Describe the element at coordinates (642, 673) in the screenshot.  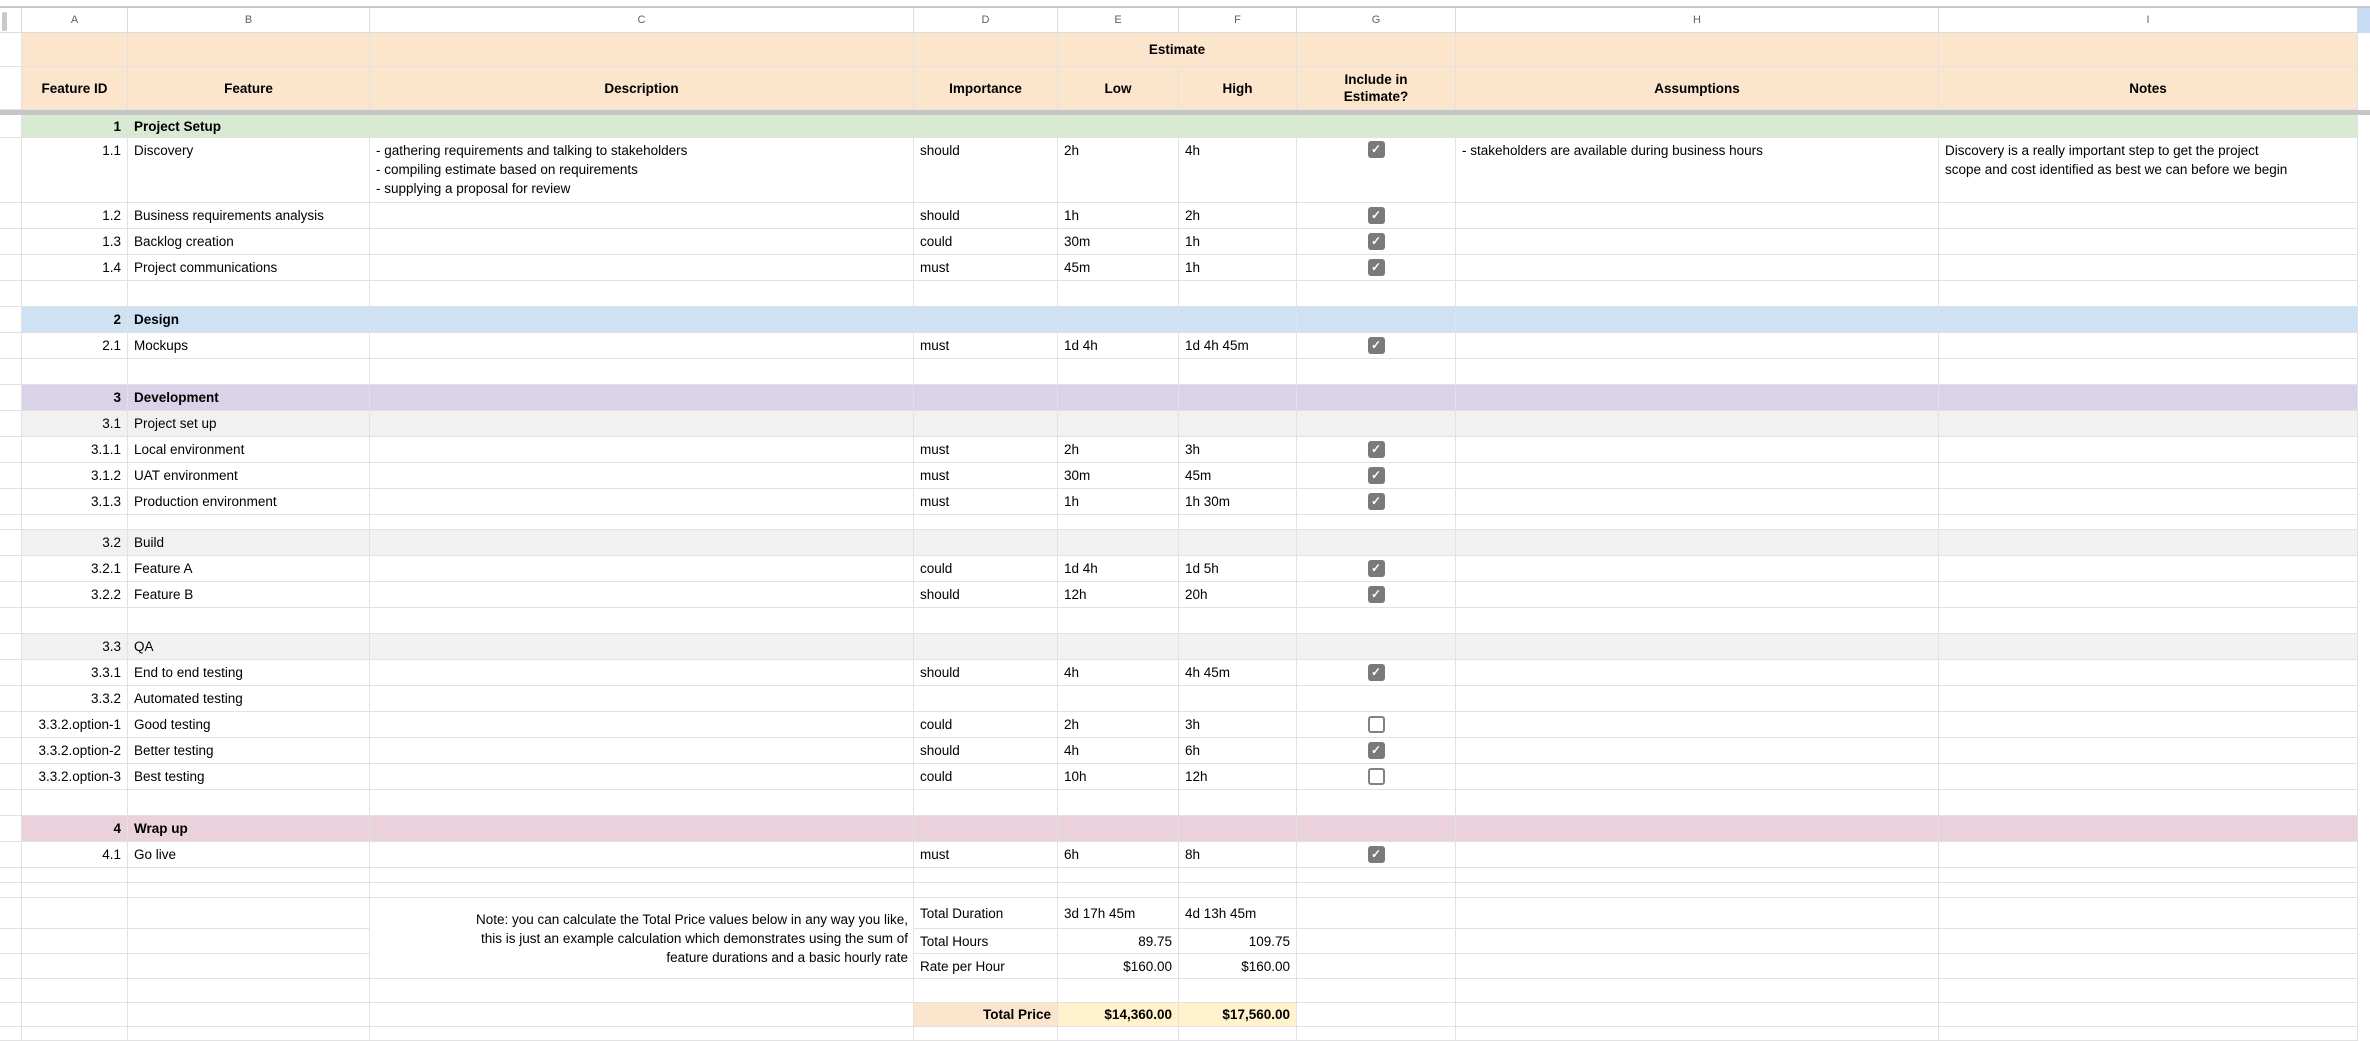
I see `cell-C-3.3.1` at that location.